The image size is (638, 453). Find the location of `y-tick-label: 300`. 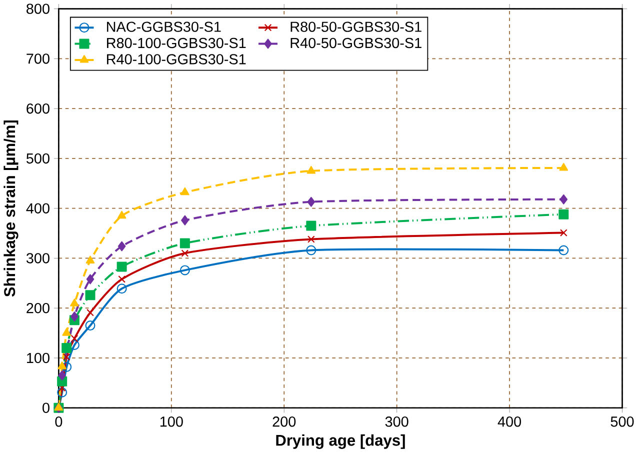

y-tick-label: 300 is located at coordinates (38, 258).